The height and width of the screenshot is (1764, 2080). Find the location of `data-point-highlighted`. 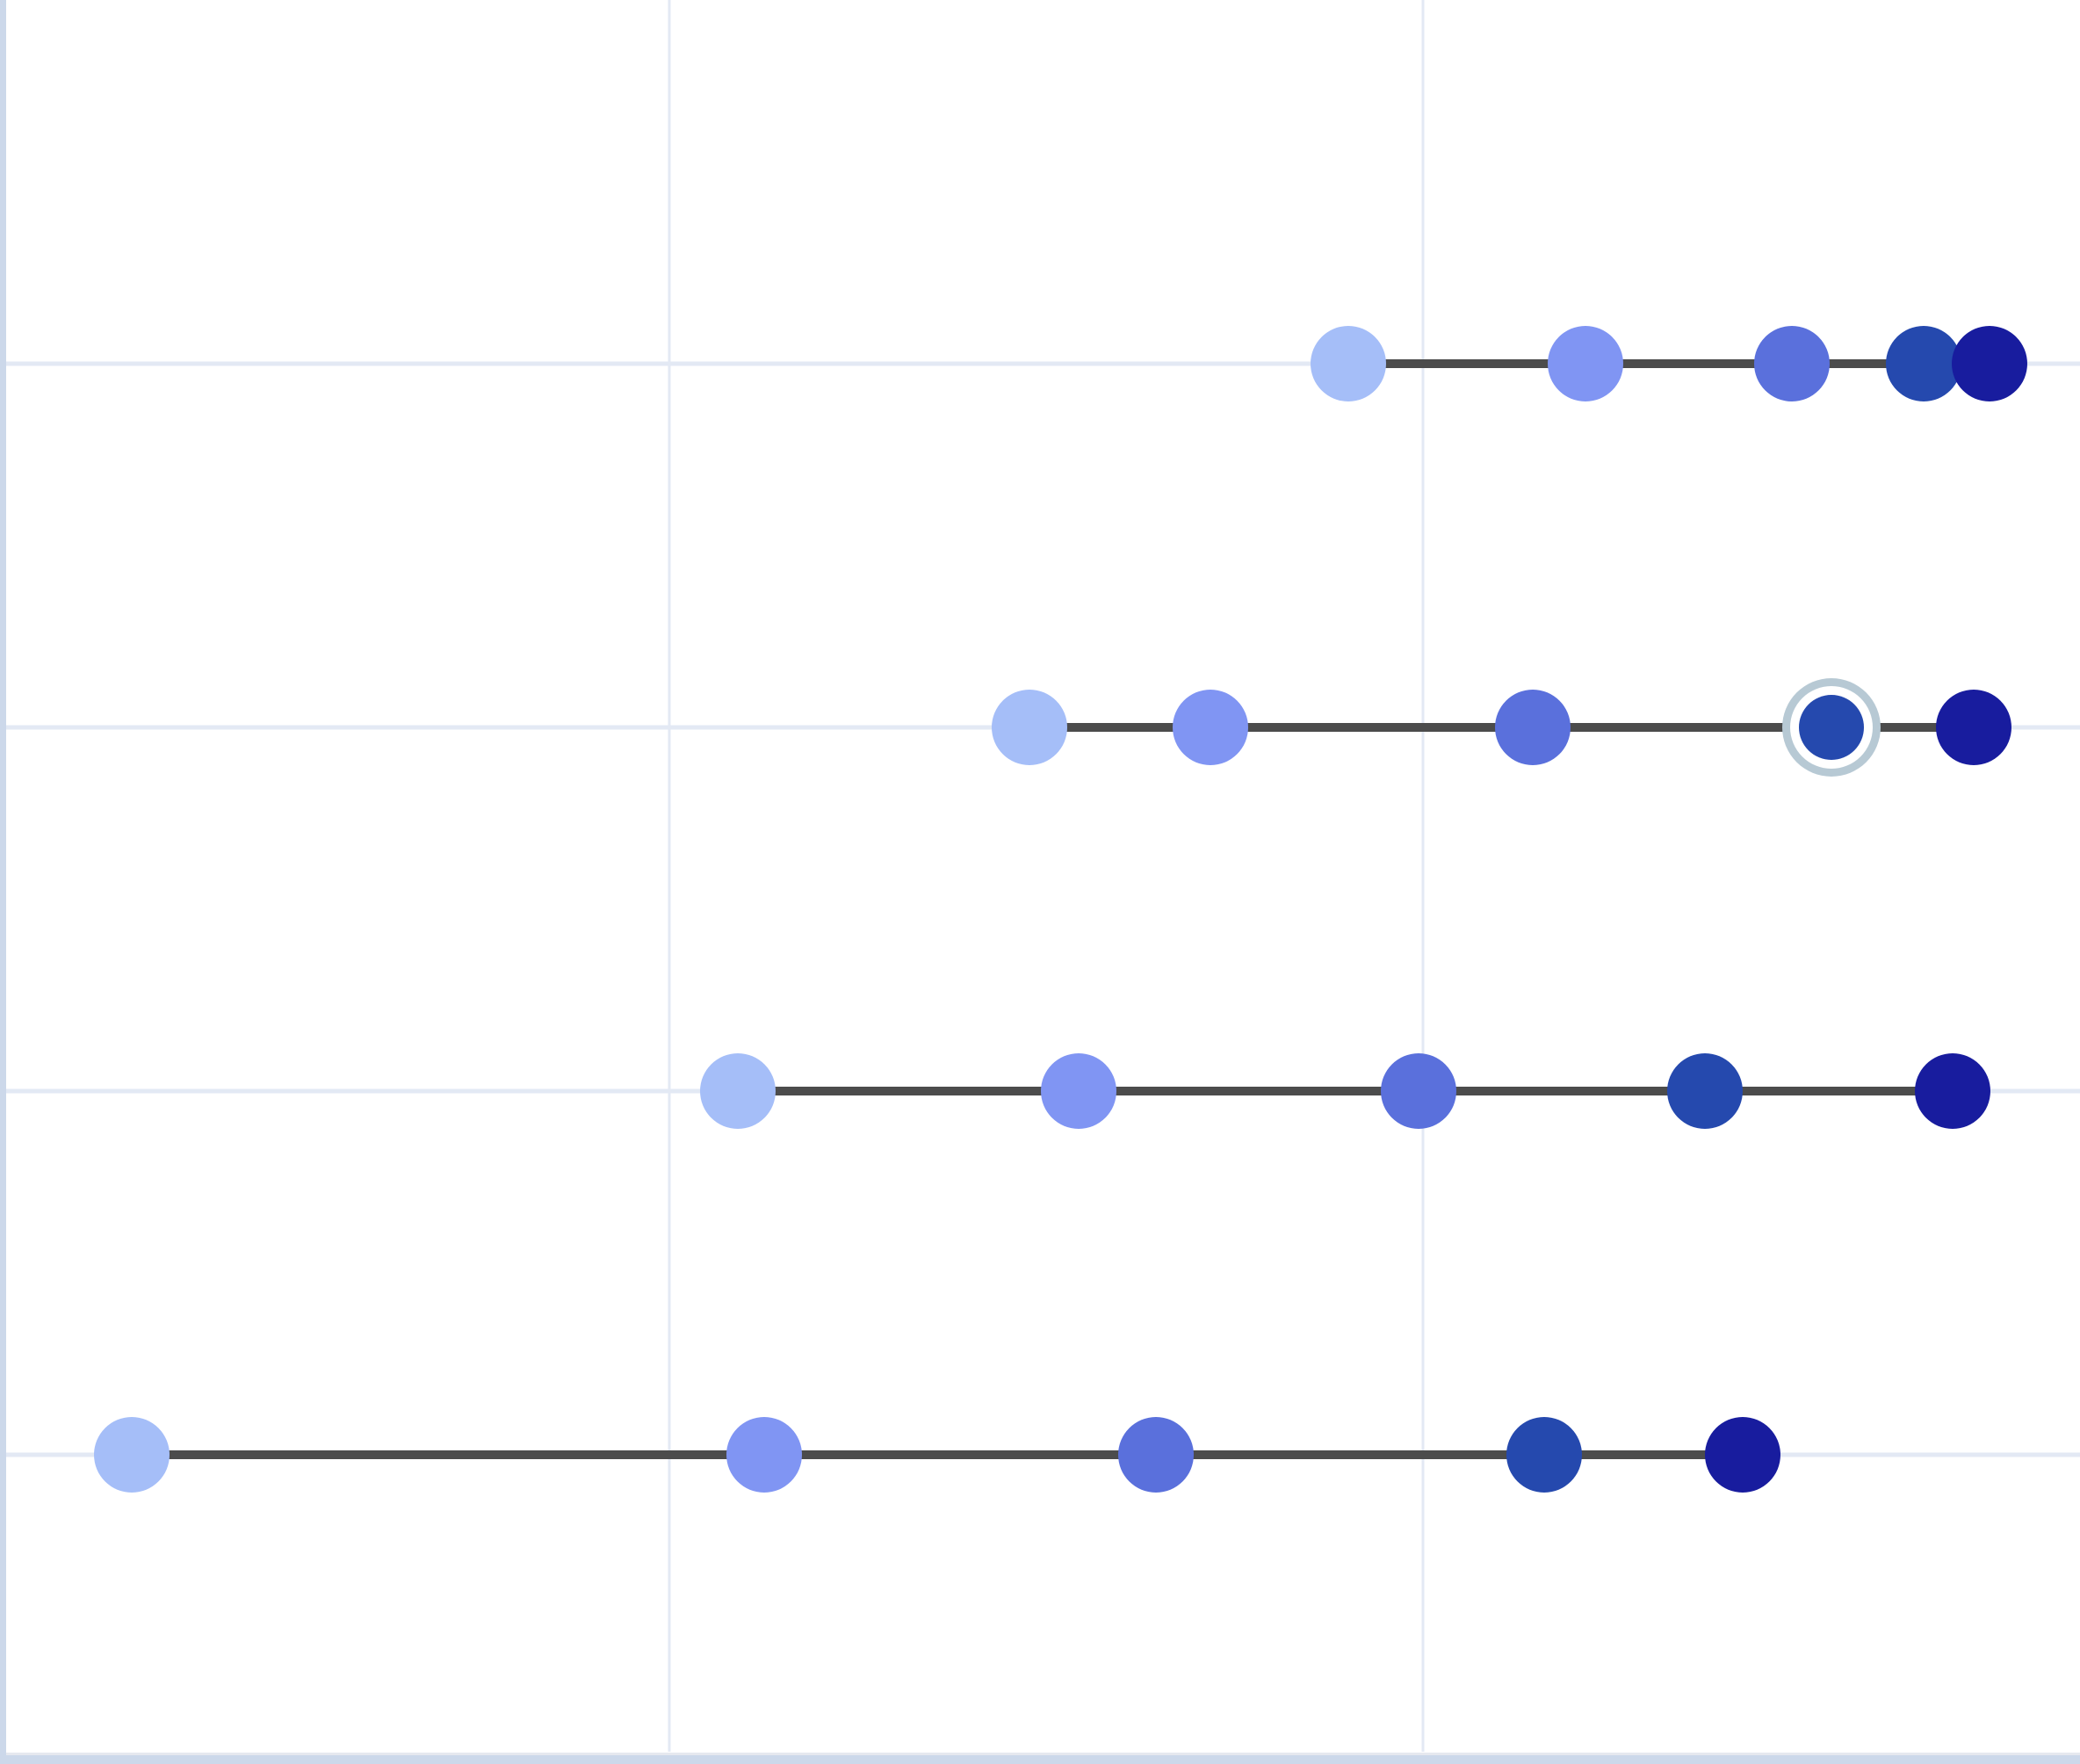

data-point-highlighted is located at coordinates (1831, 728).